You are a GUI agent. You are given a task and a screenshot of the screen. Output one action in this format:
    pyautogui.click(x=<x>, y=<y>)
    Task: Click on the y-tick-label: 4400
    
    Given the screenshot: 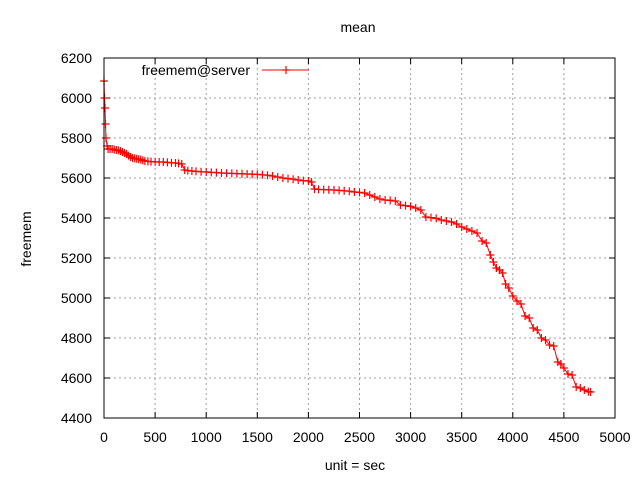 What is the action you would take?
    pyautogui.click(x=76, y=418)
    